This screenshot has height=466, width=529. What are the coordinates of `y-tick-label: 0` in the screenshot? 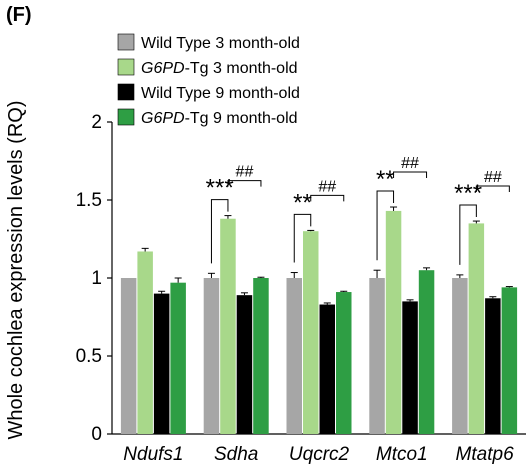 It's located at (96, 434).